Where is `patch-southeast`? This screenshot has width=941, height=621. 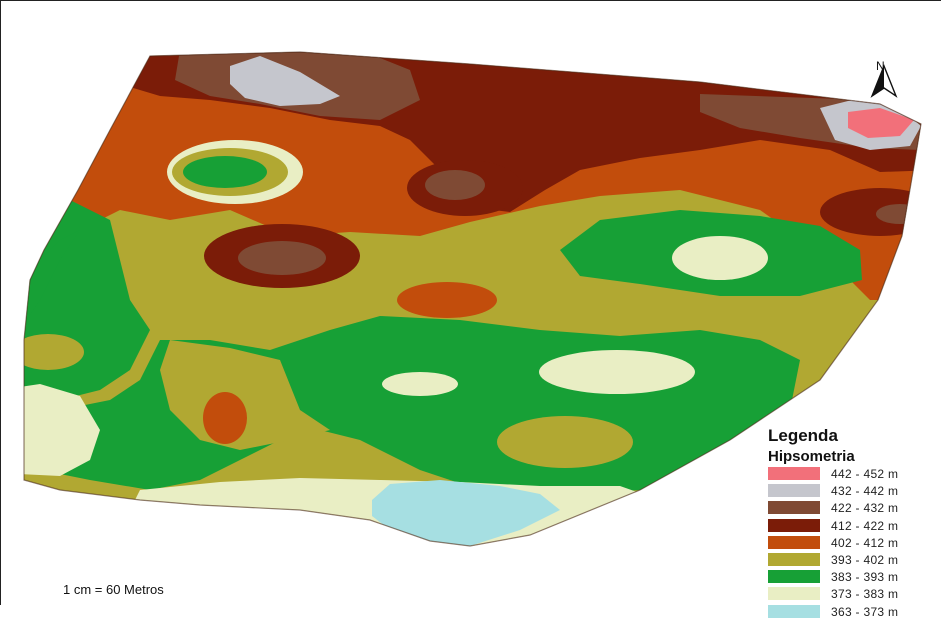
patch-southeast is located at coordinates (565, 442).